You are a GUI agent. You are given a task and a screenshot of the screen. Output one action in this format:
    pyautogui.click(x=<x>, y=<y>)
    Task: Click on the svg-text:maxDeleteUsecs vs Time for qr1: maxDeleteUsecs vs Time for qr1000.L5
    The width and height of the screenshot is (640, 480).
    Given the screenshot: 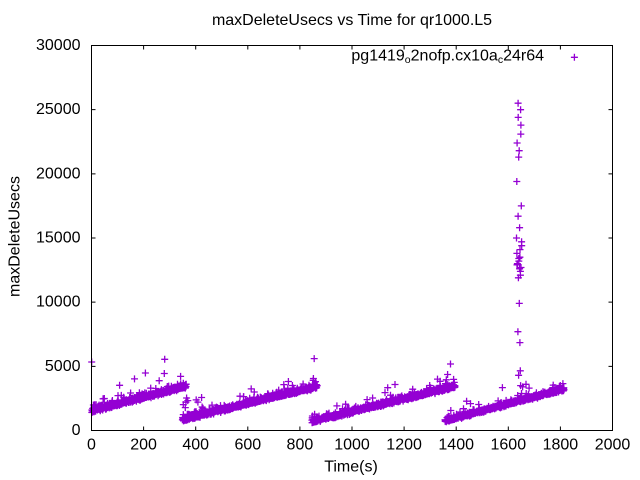 What is the action you would take?
    pyautogui.click(x=352, y=20)
    